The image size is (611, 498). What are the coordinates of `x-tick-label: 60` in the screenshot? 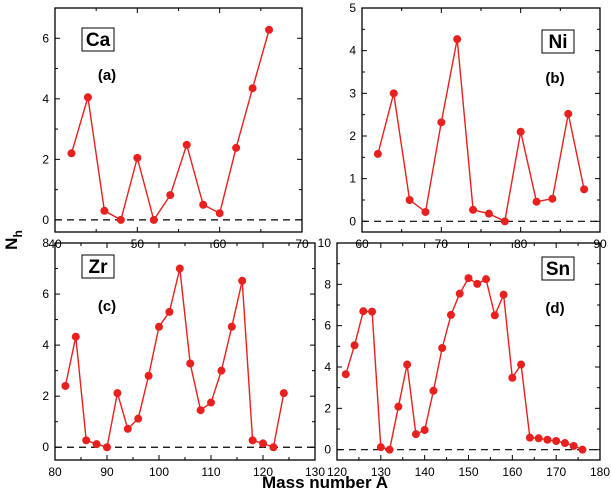 It's located at (362, 244).